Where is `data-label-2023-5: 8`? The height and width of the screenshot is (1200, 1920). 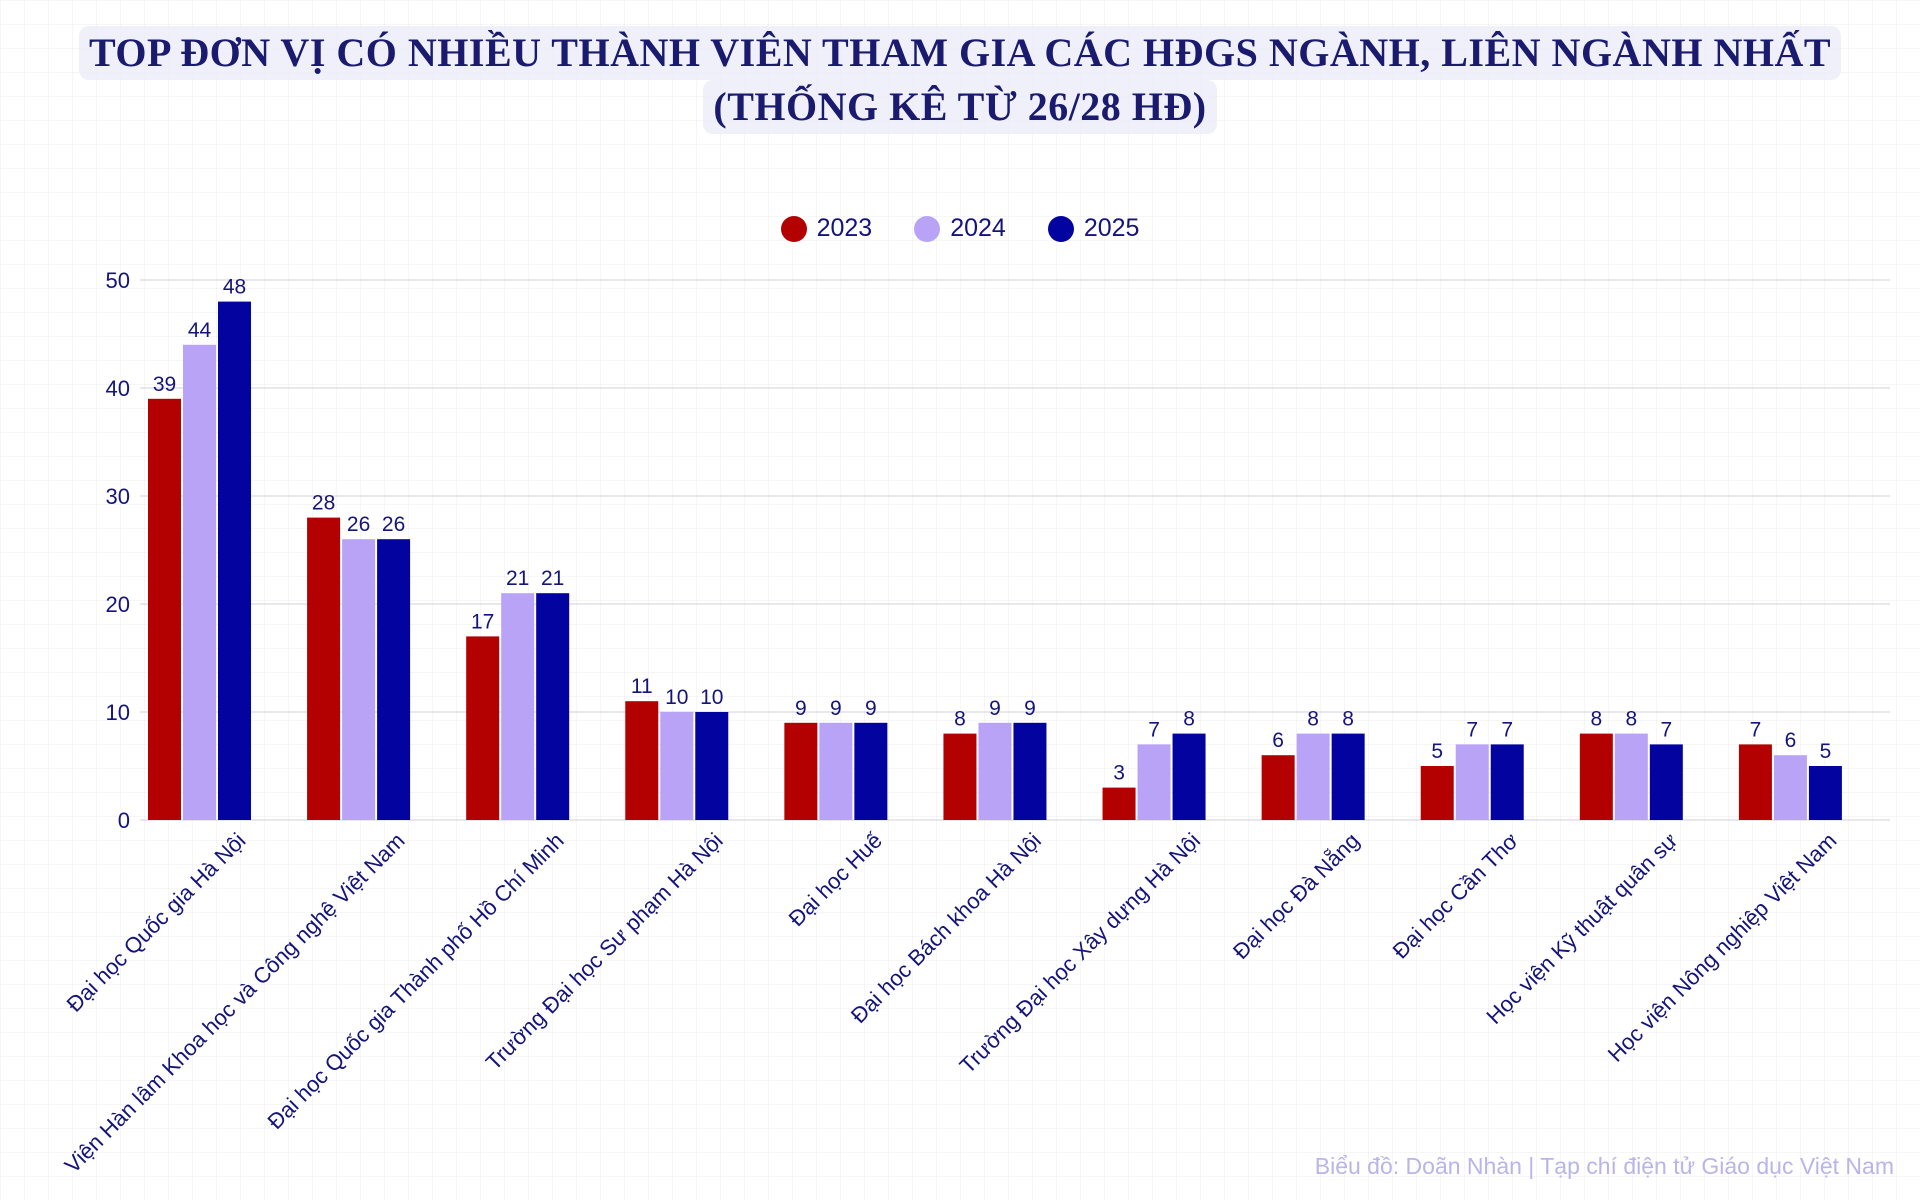 data-label-2023-5: 8 is located at coordinates (960, 719).